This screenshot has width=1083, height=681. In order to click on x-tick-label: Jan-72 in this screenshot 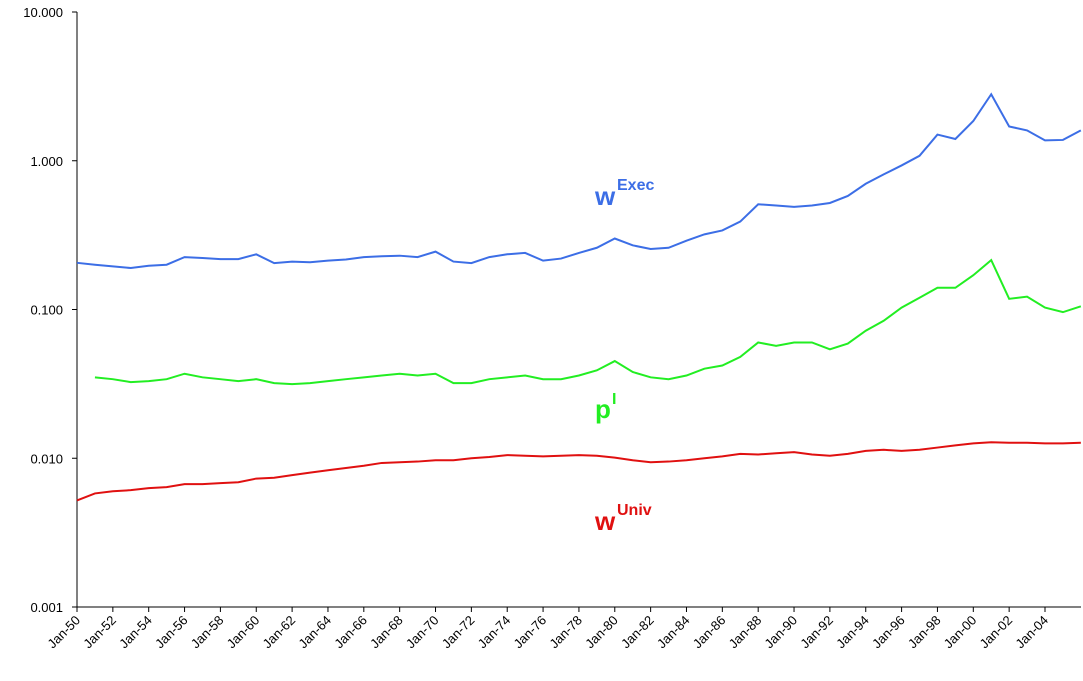, I will do `click(458, 632)`.